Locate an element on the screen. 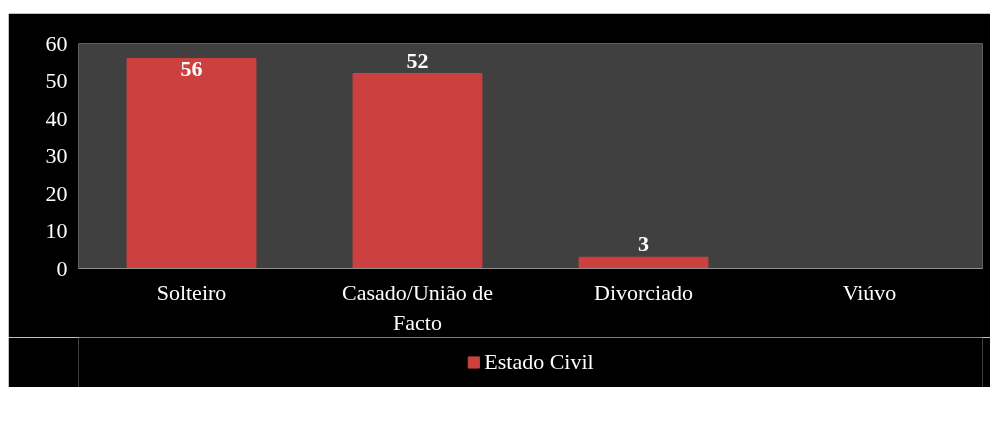 Image resolution: width=1001 pixels, height=431 pixels. y-tick-label: 40 is located at coordinates (56, 118).